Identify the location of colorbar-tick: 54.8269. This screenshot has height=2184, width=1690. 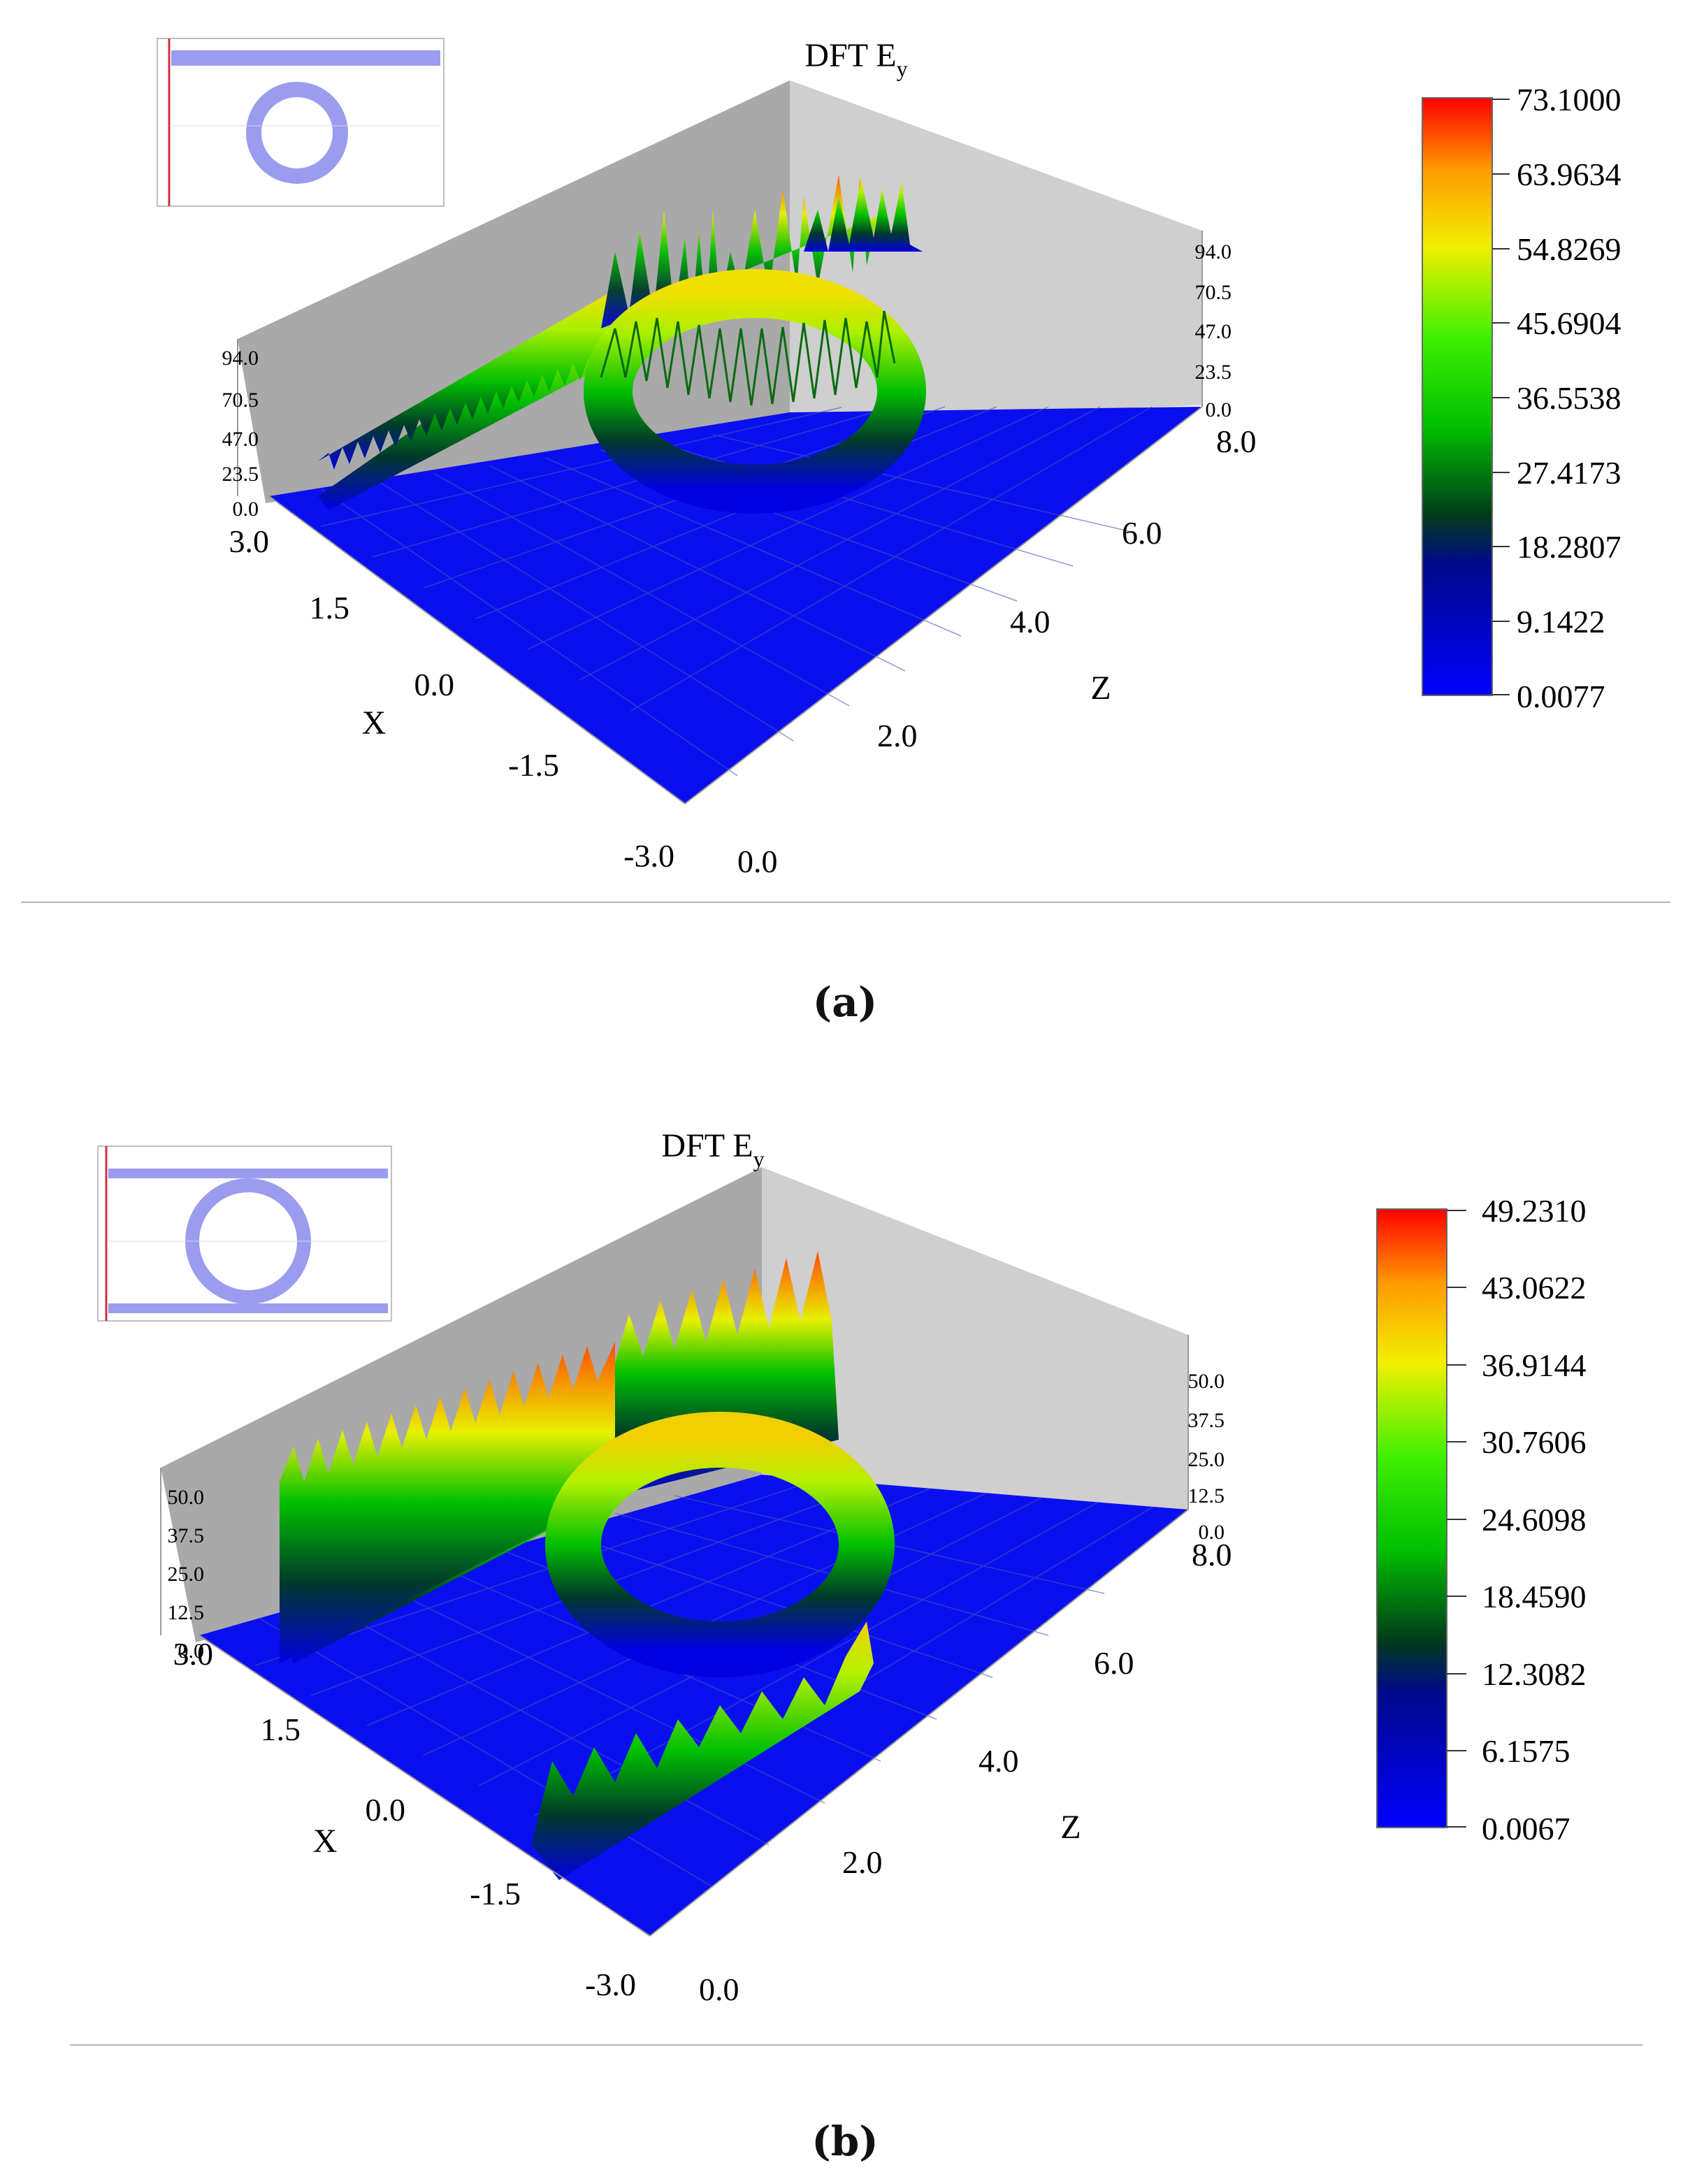
(1570, 249).